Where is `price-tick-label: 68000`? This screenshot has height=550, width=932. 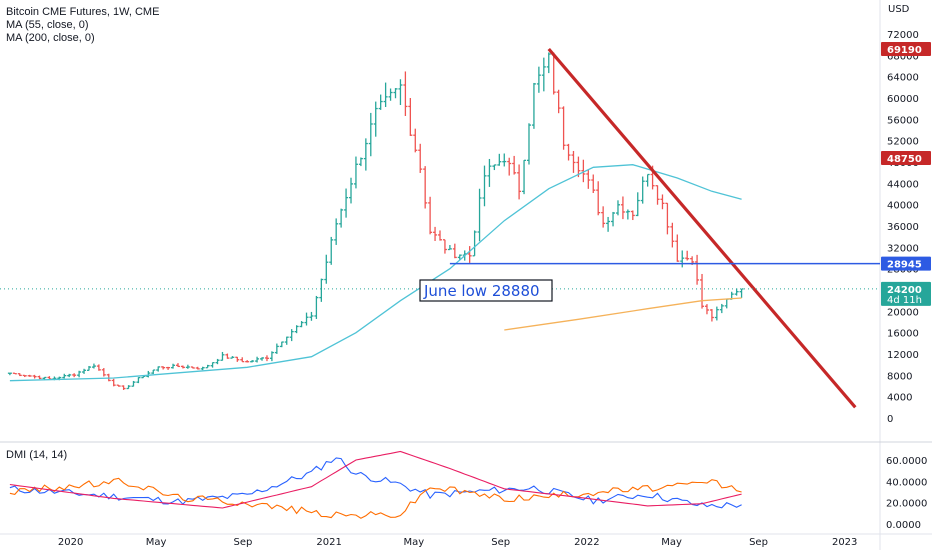
price-tick-label: 68000 is located at coordinates (903, 56).